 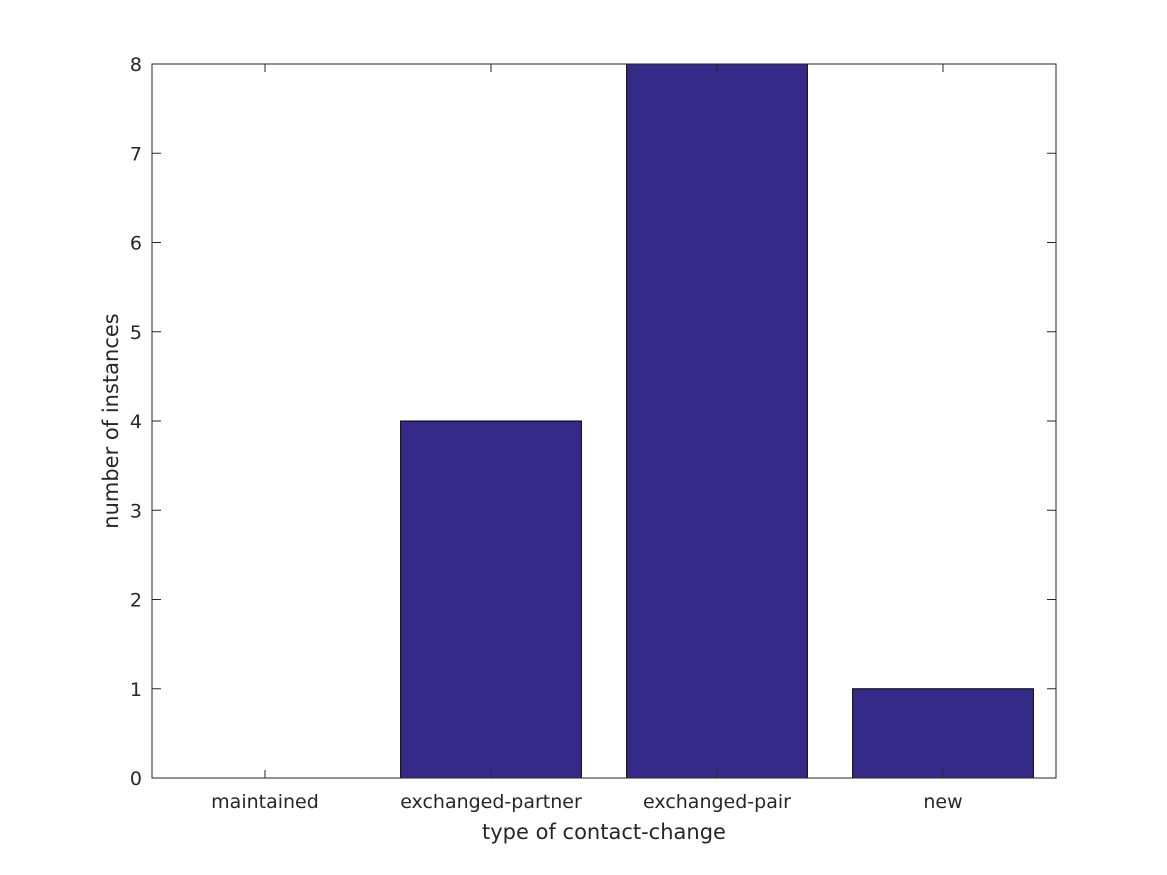 I want to click on y-tick-label: 0, so click(x=136, y=779).